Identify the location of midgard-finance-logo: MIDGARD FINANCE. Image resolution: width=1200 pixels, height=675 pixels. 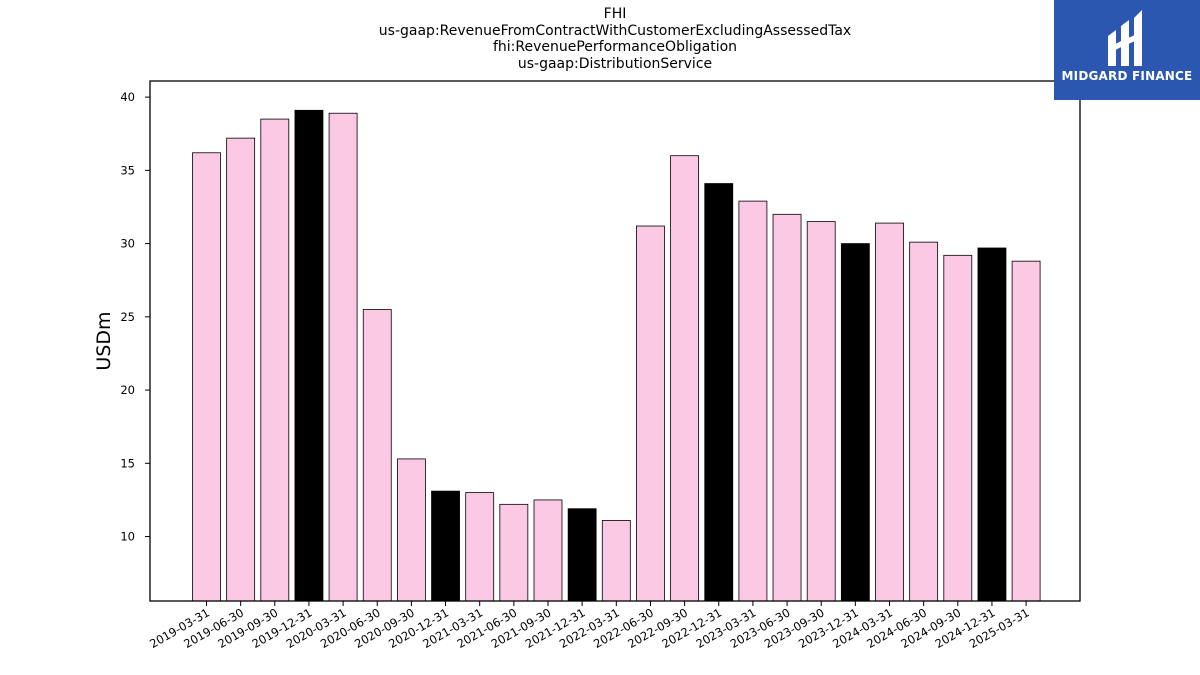
(1127, 50).